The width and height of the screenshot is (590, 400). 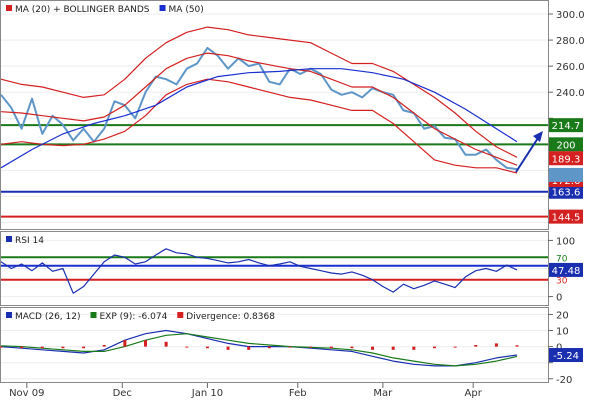 I want to click on level-tag-label: 214.7, so click(x=566, y=126).